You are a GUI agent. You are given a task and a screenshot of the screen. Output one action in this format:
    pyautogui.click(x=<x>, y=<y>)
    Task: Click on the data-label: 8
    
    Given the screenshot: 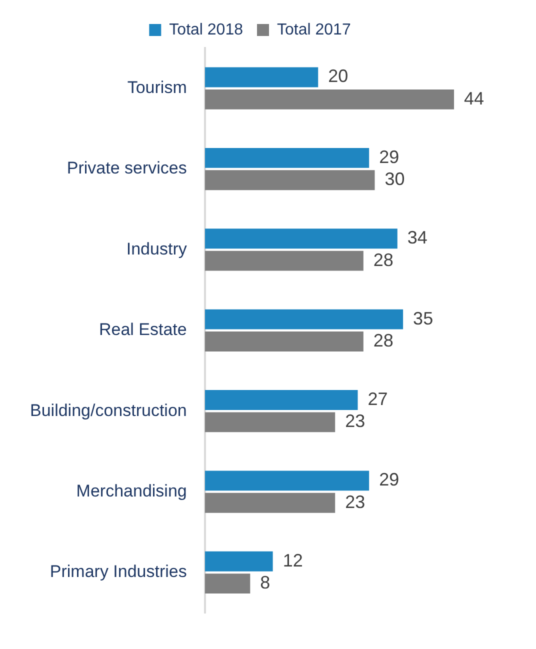 What is the action you would take?
    pyautogui.click(x=265, y=582)
    